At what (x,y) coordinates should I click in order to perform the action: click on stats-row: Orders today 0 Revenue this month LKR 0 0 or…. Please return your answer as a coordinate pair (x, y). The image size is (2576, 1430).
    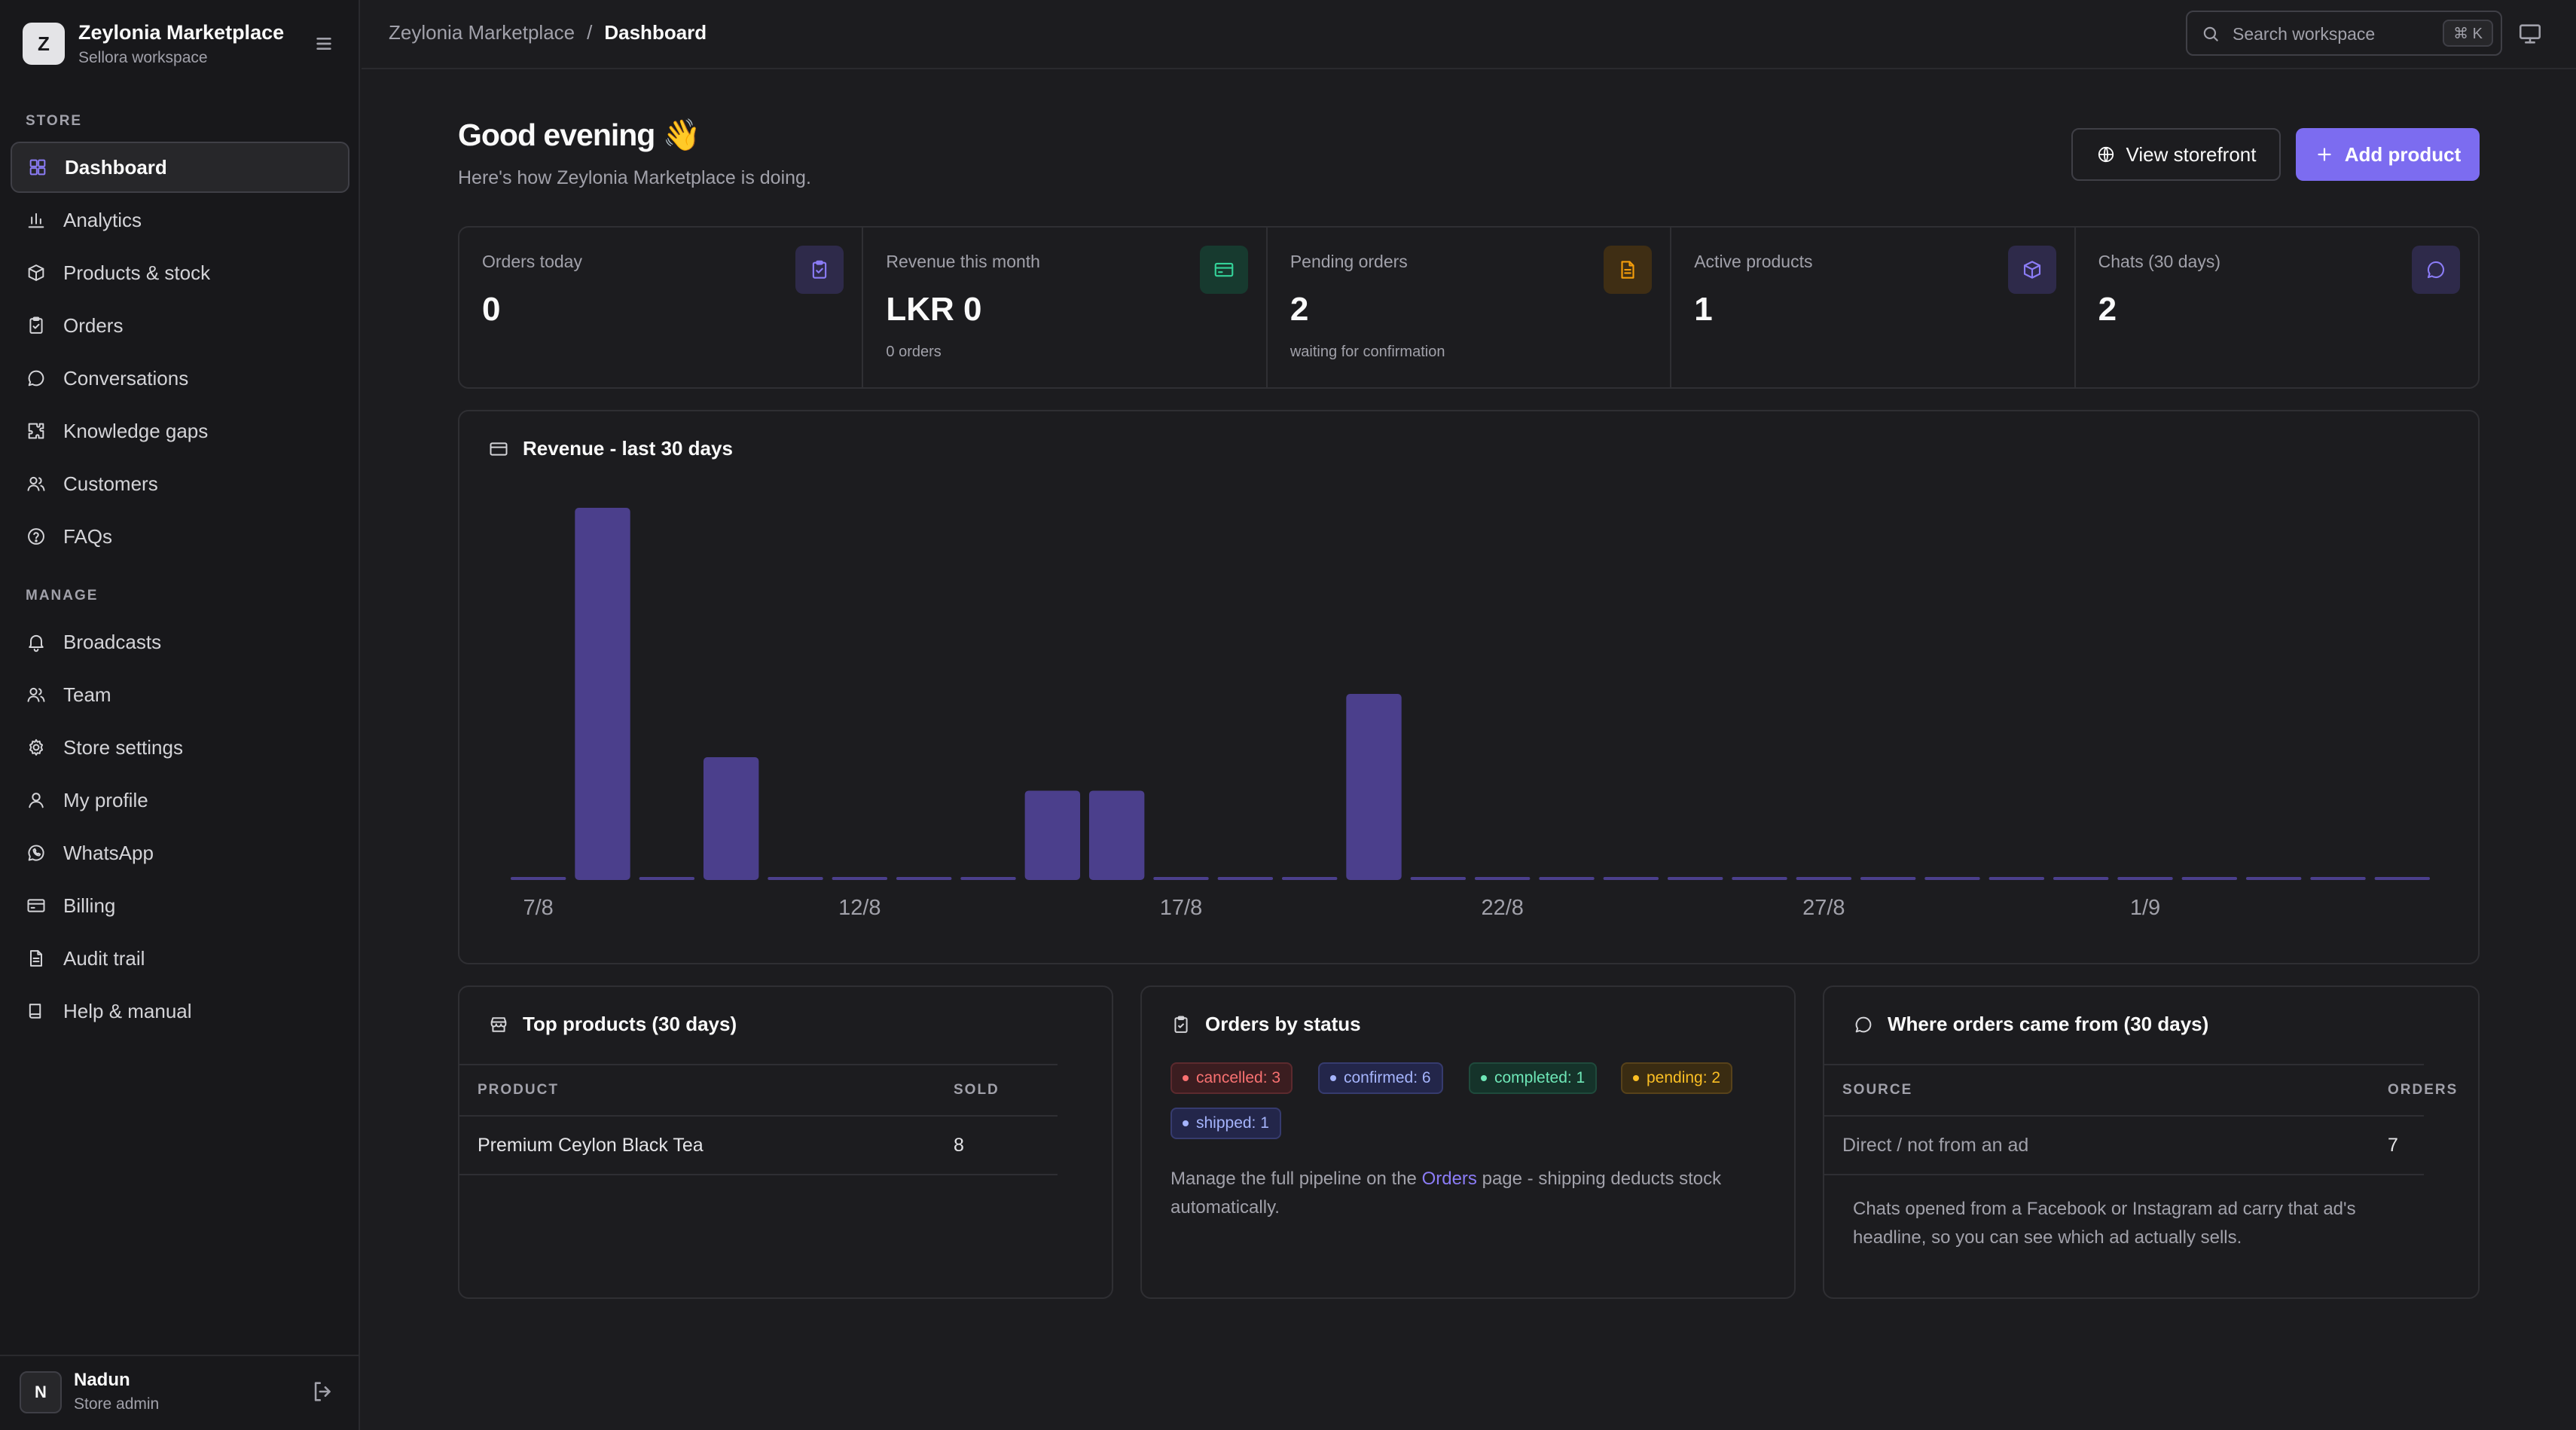
    Looking at the image, I should click on (1469, 308).